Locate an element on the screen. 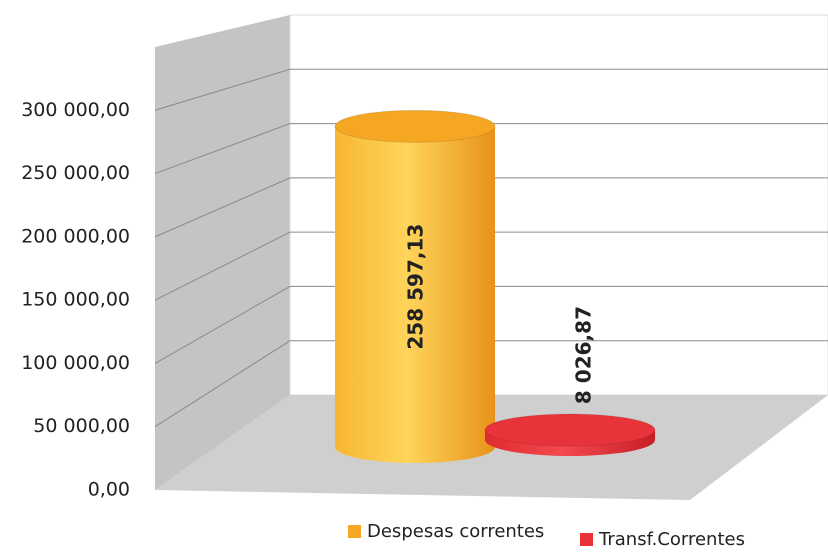 Image resolution: width=828 pixels, height=556 pixels. y-tick-label: 300 000,00 is located at coordinates (75, 110).